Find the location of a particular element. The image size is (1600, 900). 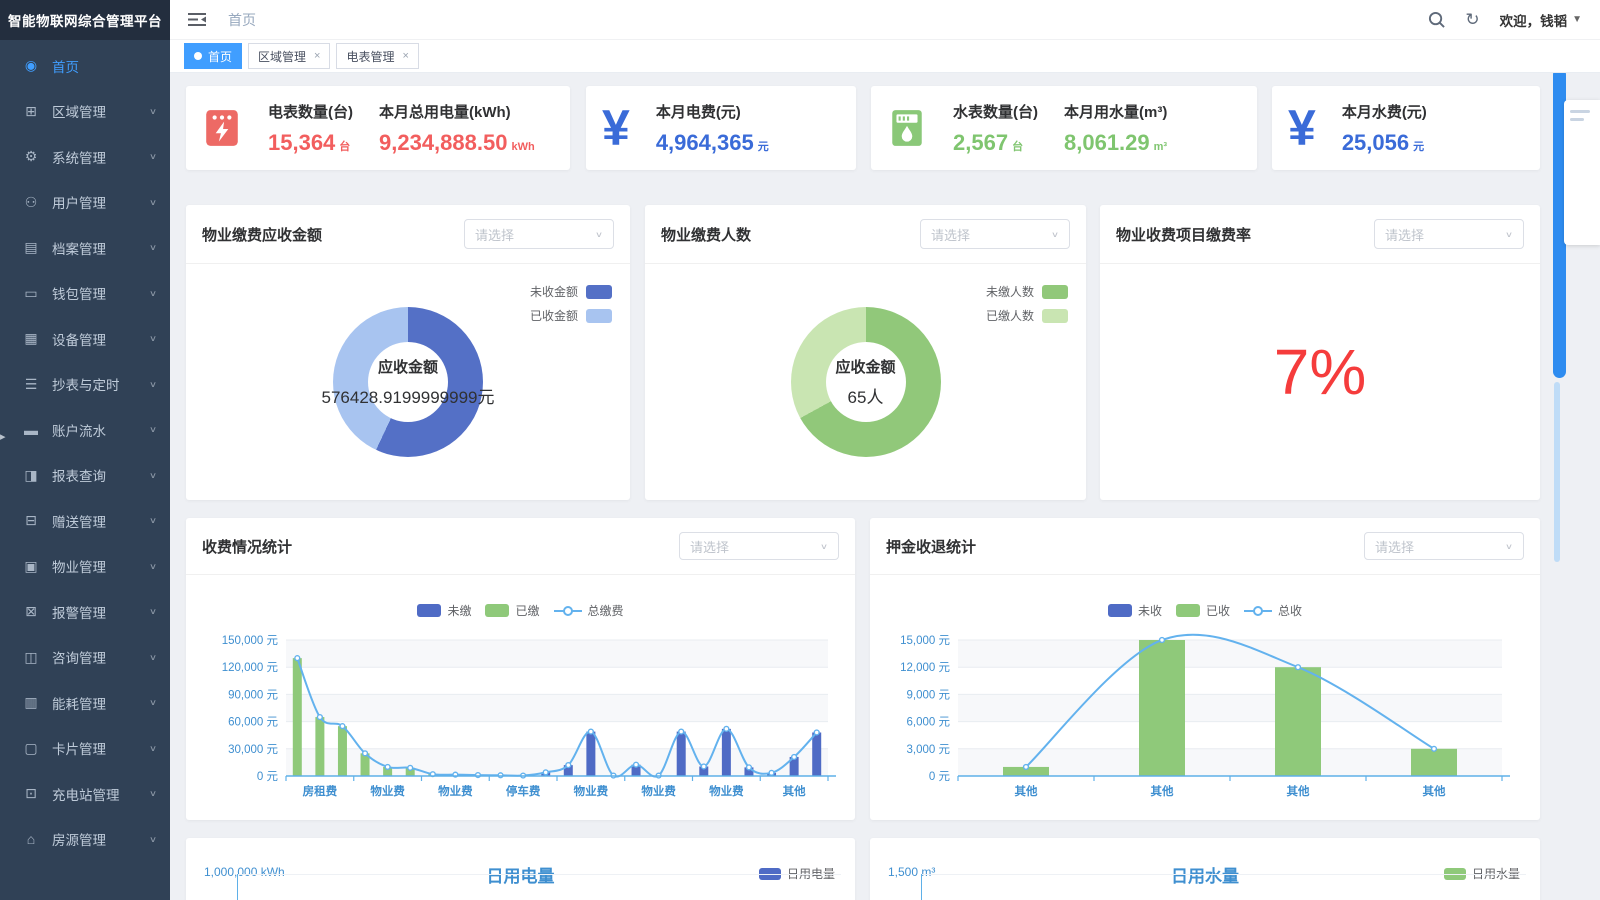

legend-item-已收金额: 已收金额 is located at coordinates (571, 315).